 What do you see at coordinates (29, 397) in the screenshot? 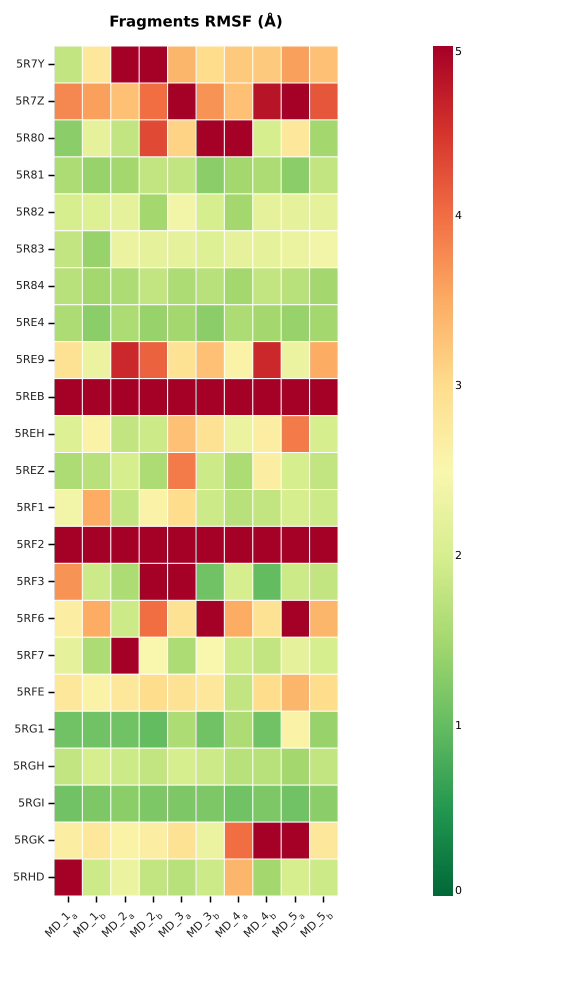
I see `y-tick-label: 5REB` at bounding box center [29, 397].